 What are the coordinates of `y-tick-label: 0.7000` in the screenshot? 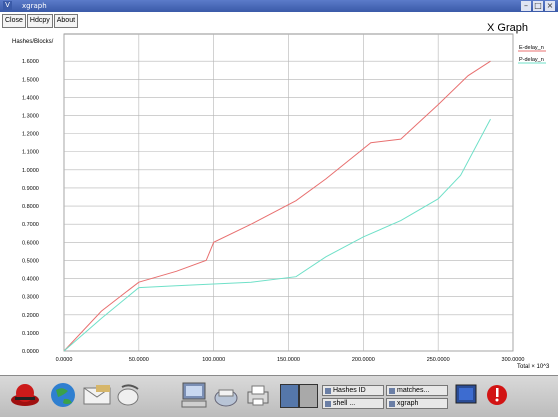 It's located at (30, 225).